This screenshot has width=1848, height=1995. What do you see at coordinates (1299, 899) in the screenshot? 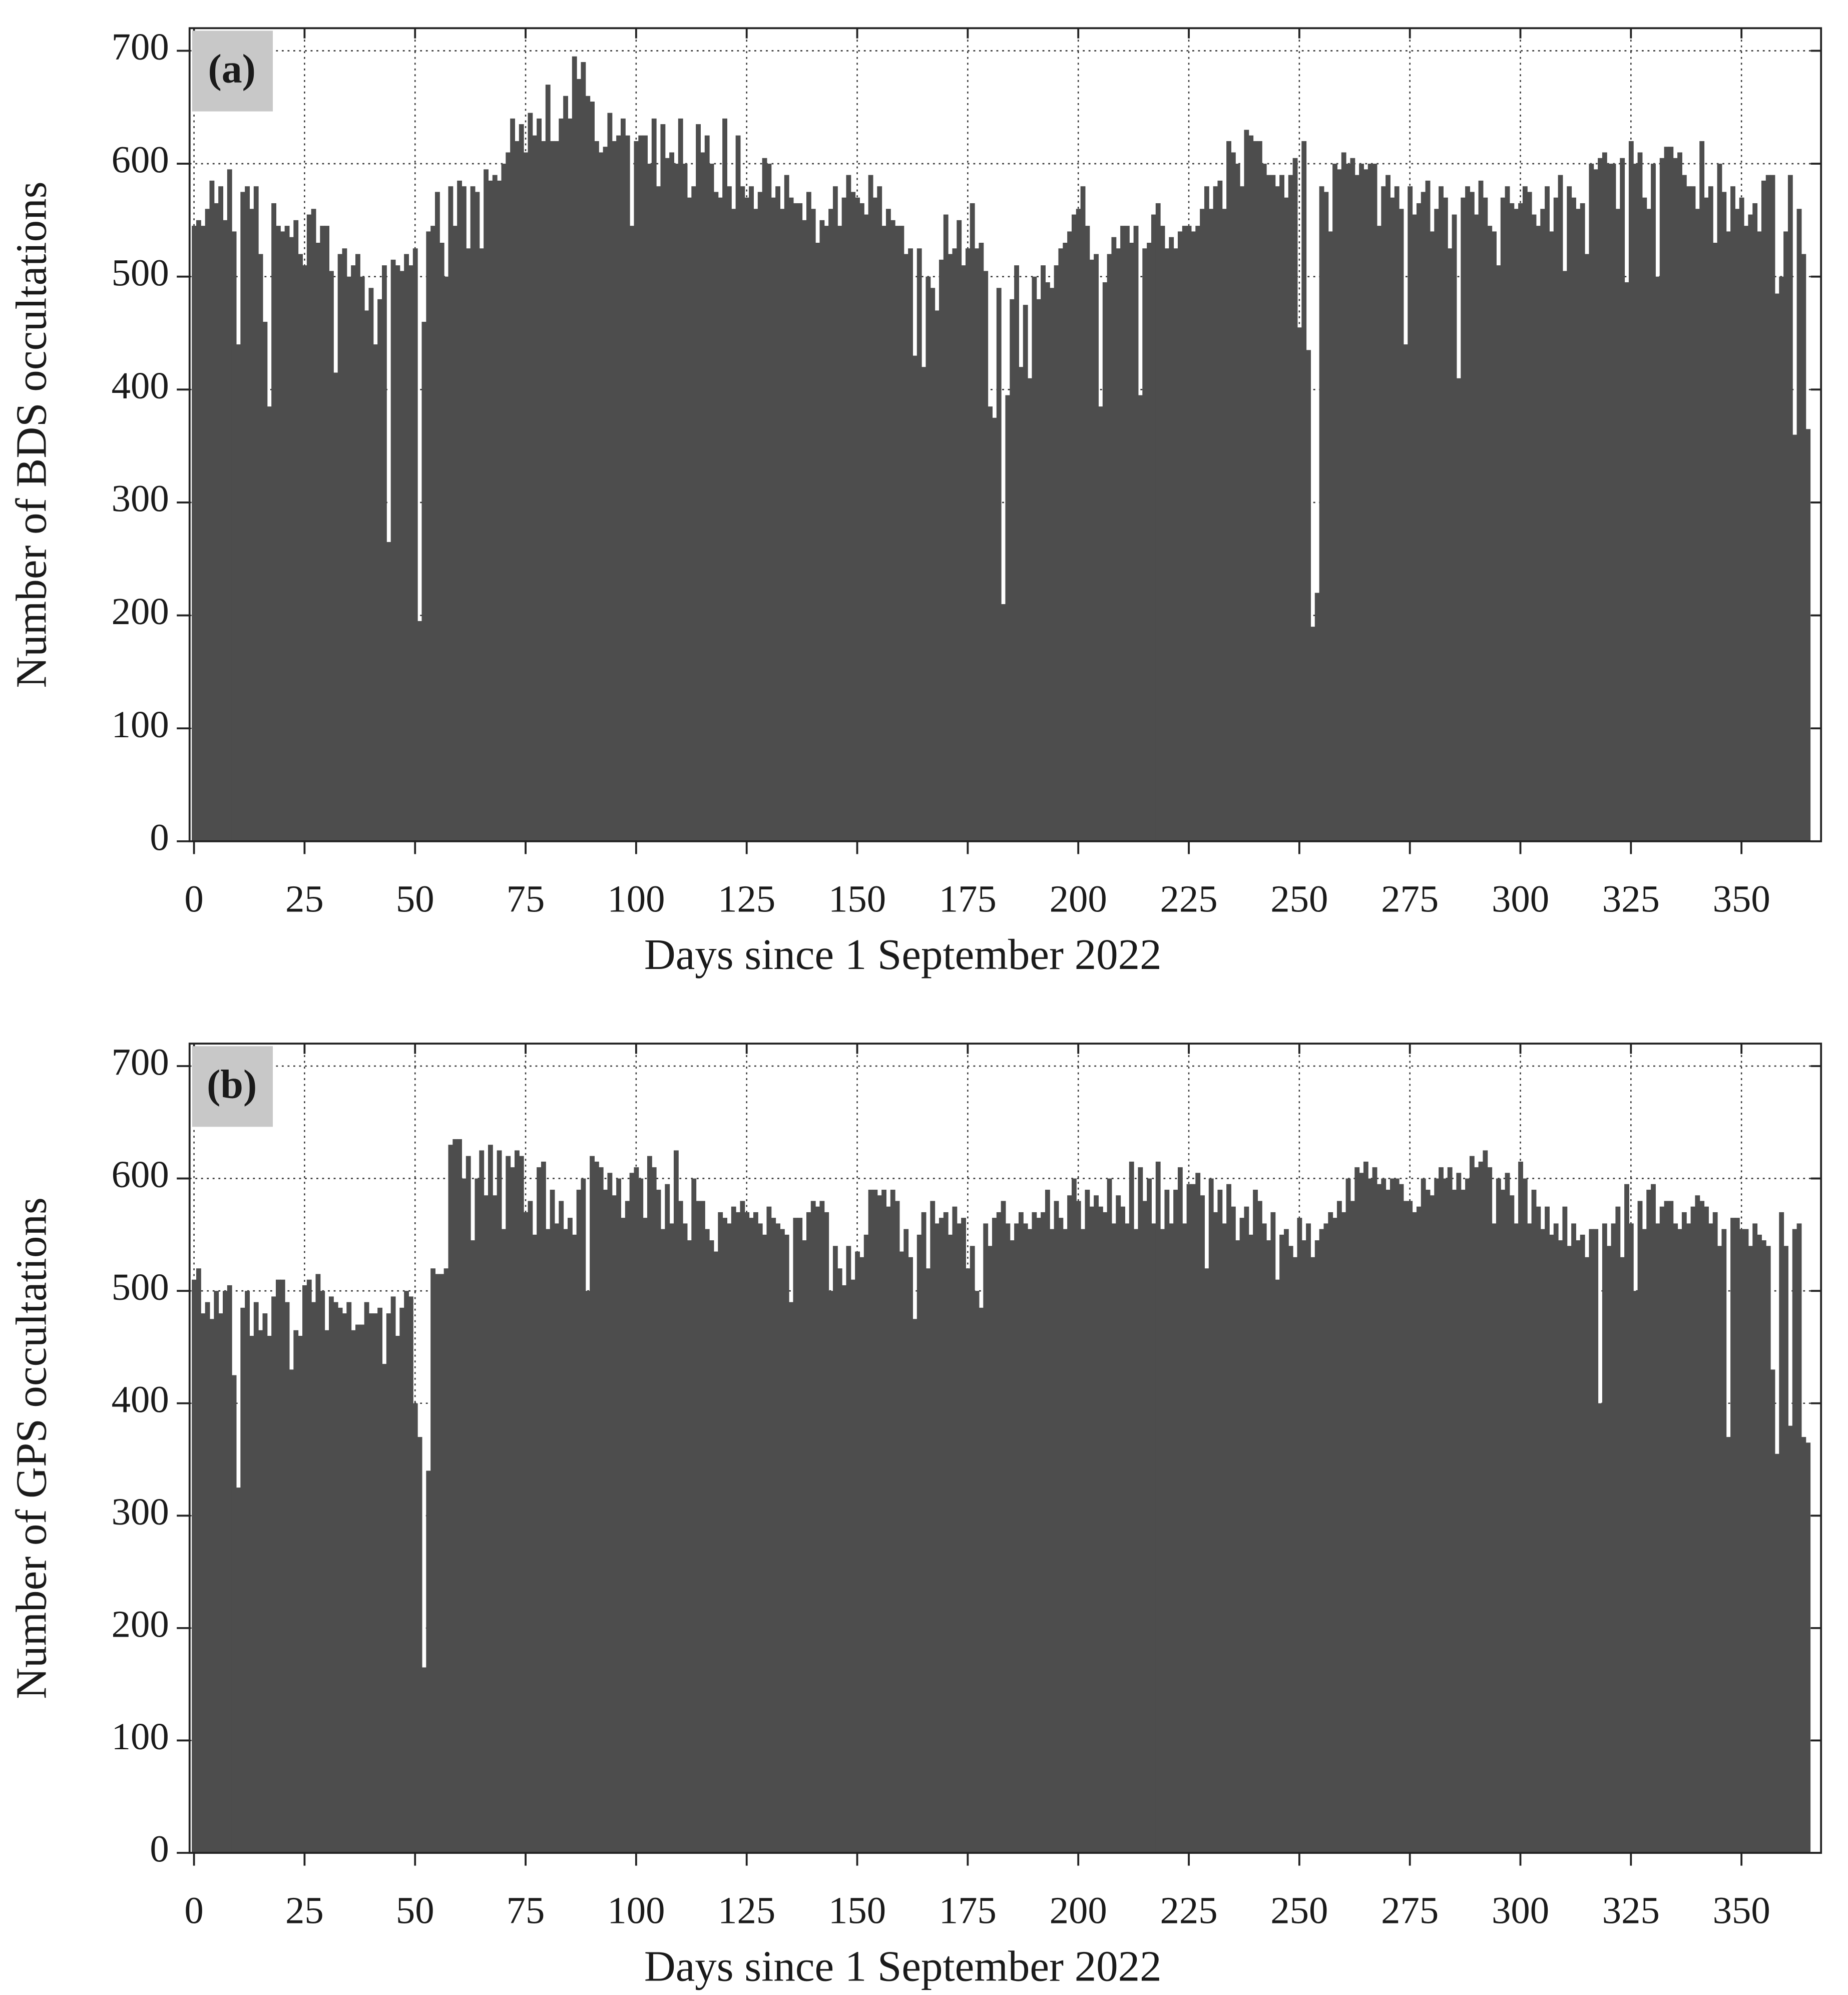
I see `x-tick-label: 250` at bounding box center [1299, 899].